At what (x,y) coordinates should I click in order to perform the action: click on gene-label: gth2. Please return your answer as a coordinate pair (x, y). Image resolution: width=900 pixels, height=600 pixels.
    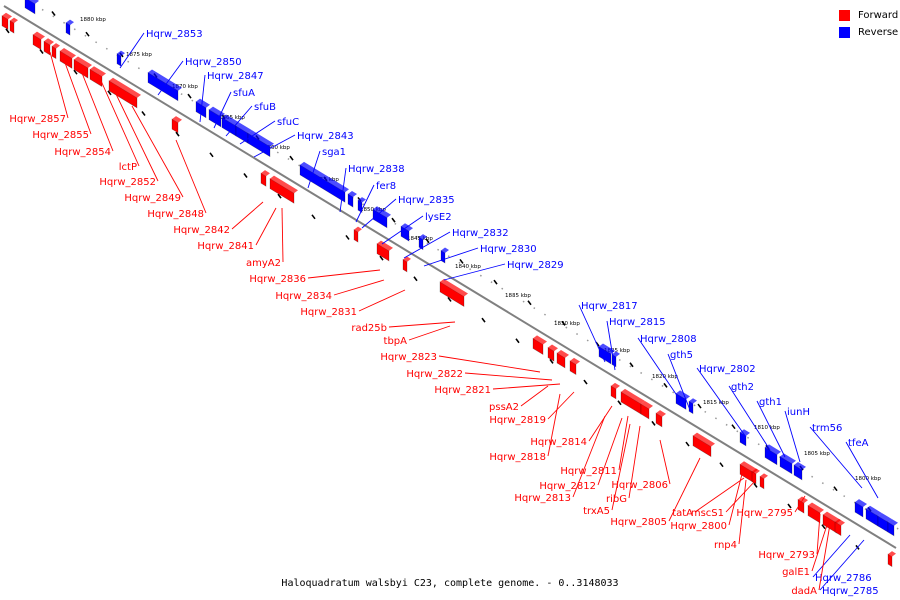
    Looking at the image, I should click on (742, 387).